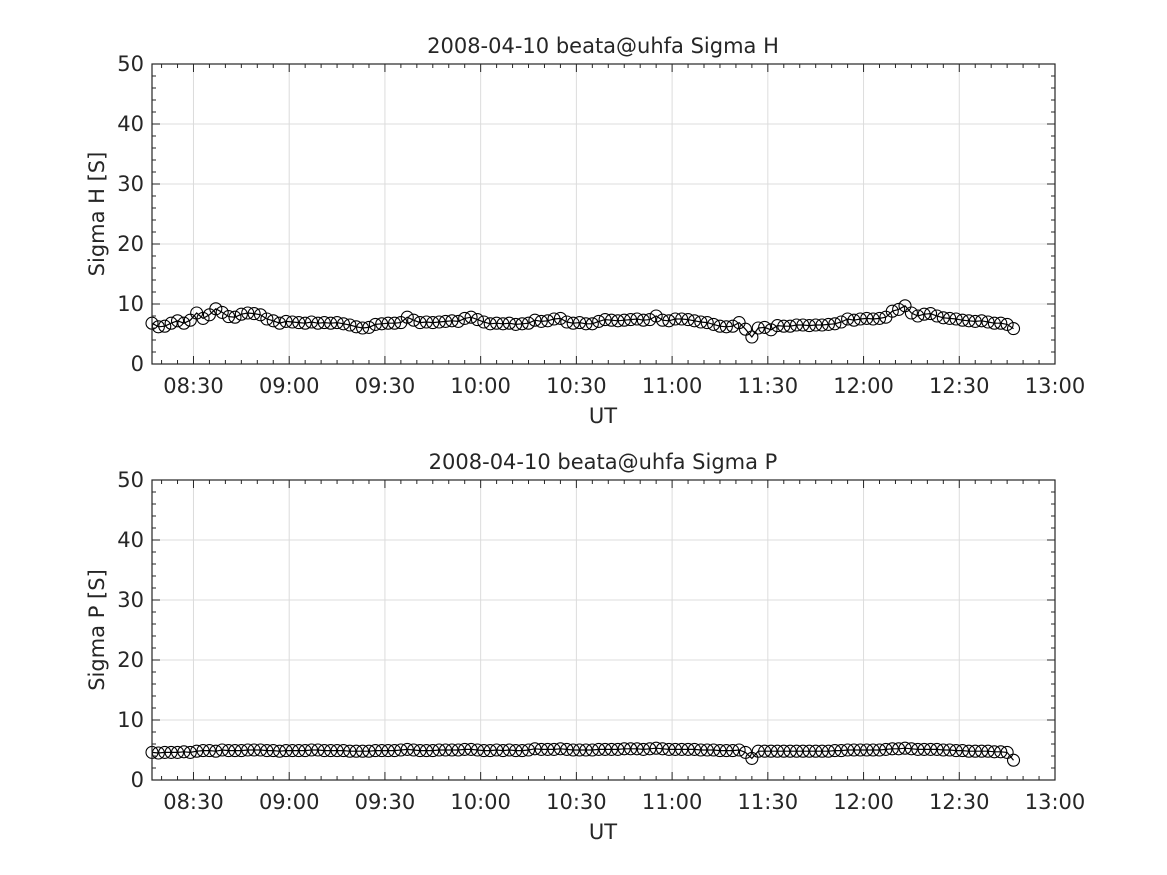  I want to click on y-tick-label: 20, so click(130, 244).